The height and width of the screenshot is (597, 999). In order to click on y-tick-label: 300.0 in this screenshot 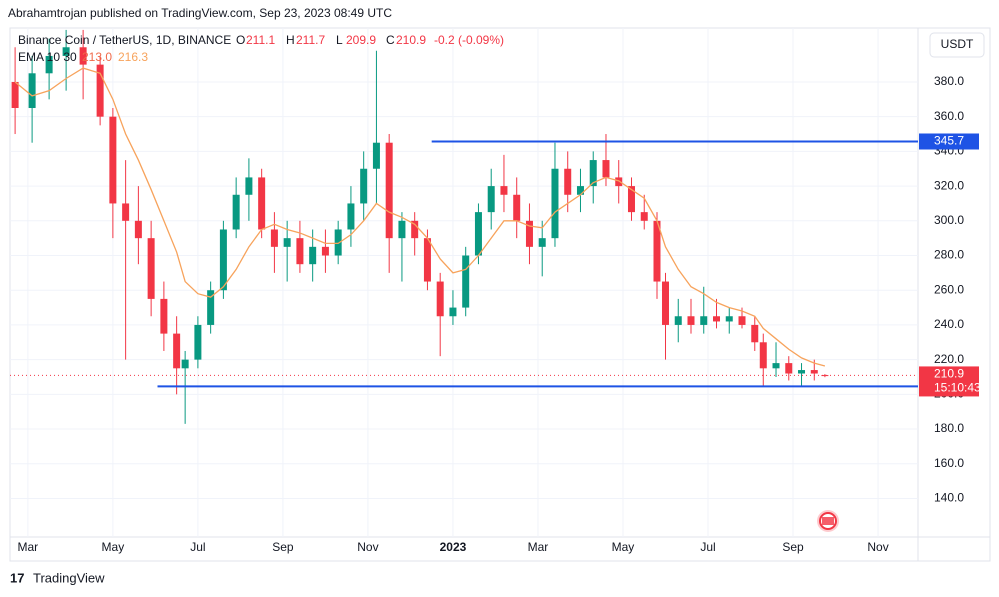, I will do `click(949, 220)`.